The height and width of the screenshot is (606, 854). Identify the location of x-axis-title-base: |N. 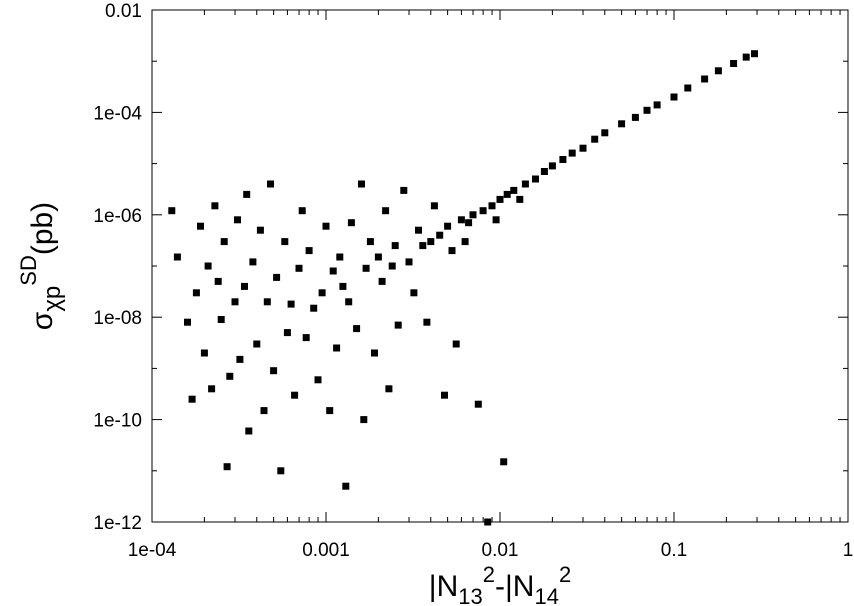
(443, 586).